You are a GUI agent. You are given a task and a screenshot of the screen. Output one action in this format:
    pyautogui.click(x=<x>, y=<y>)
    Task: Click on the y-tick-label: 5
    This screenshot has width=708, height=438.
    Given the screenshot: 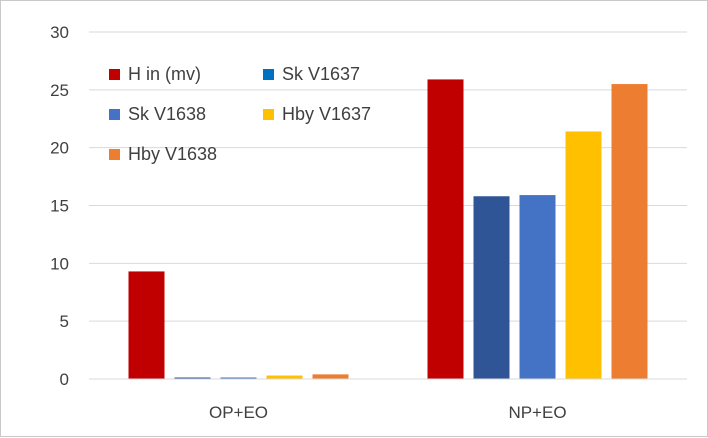 What is the action you would take?
    pyautogui.click(x=64, y=321)
    